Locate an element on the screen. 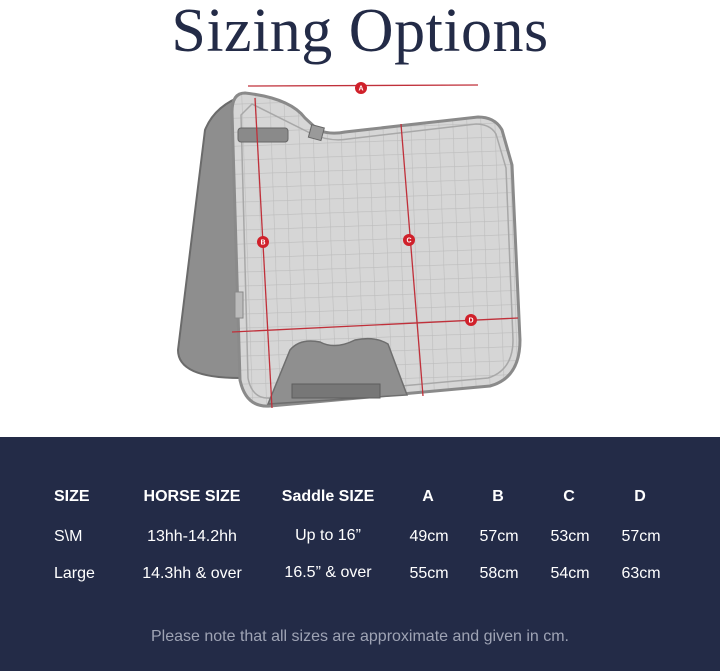 This screenshot has height=671, width=720. table-cell: 63cm is located at coordinates (641, 573).